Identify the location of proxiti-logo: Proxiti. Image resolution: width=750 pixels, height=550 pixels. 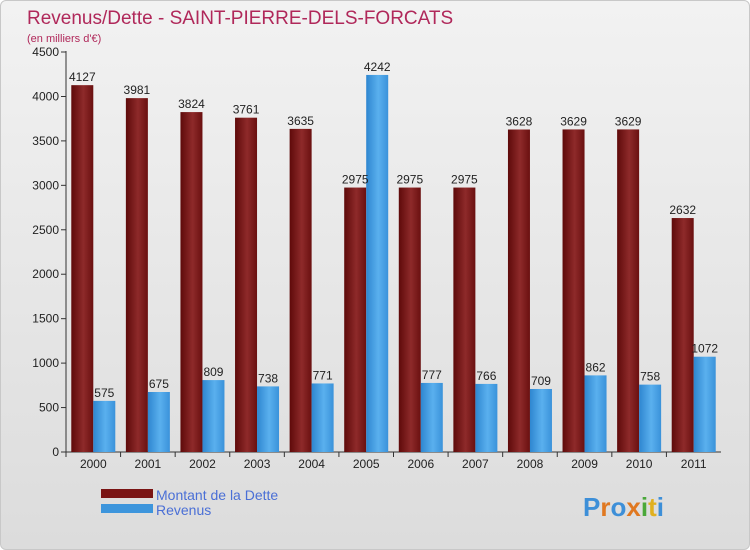
(623, 507).